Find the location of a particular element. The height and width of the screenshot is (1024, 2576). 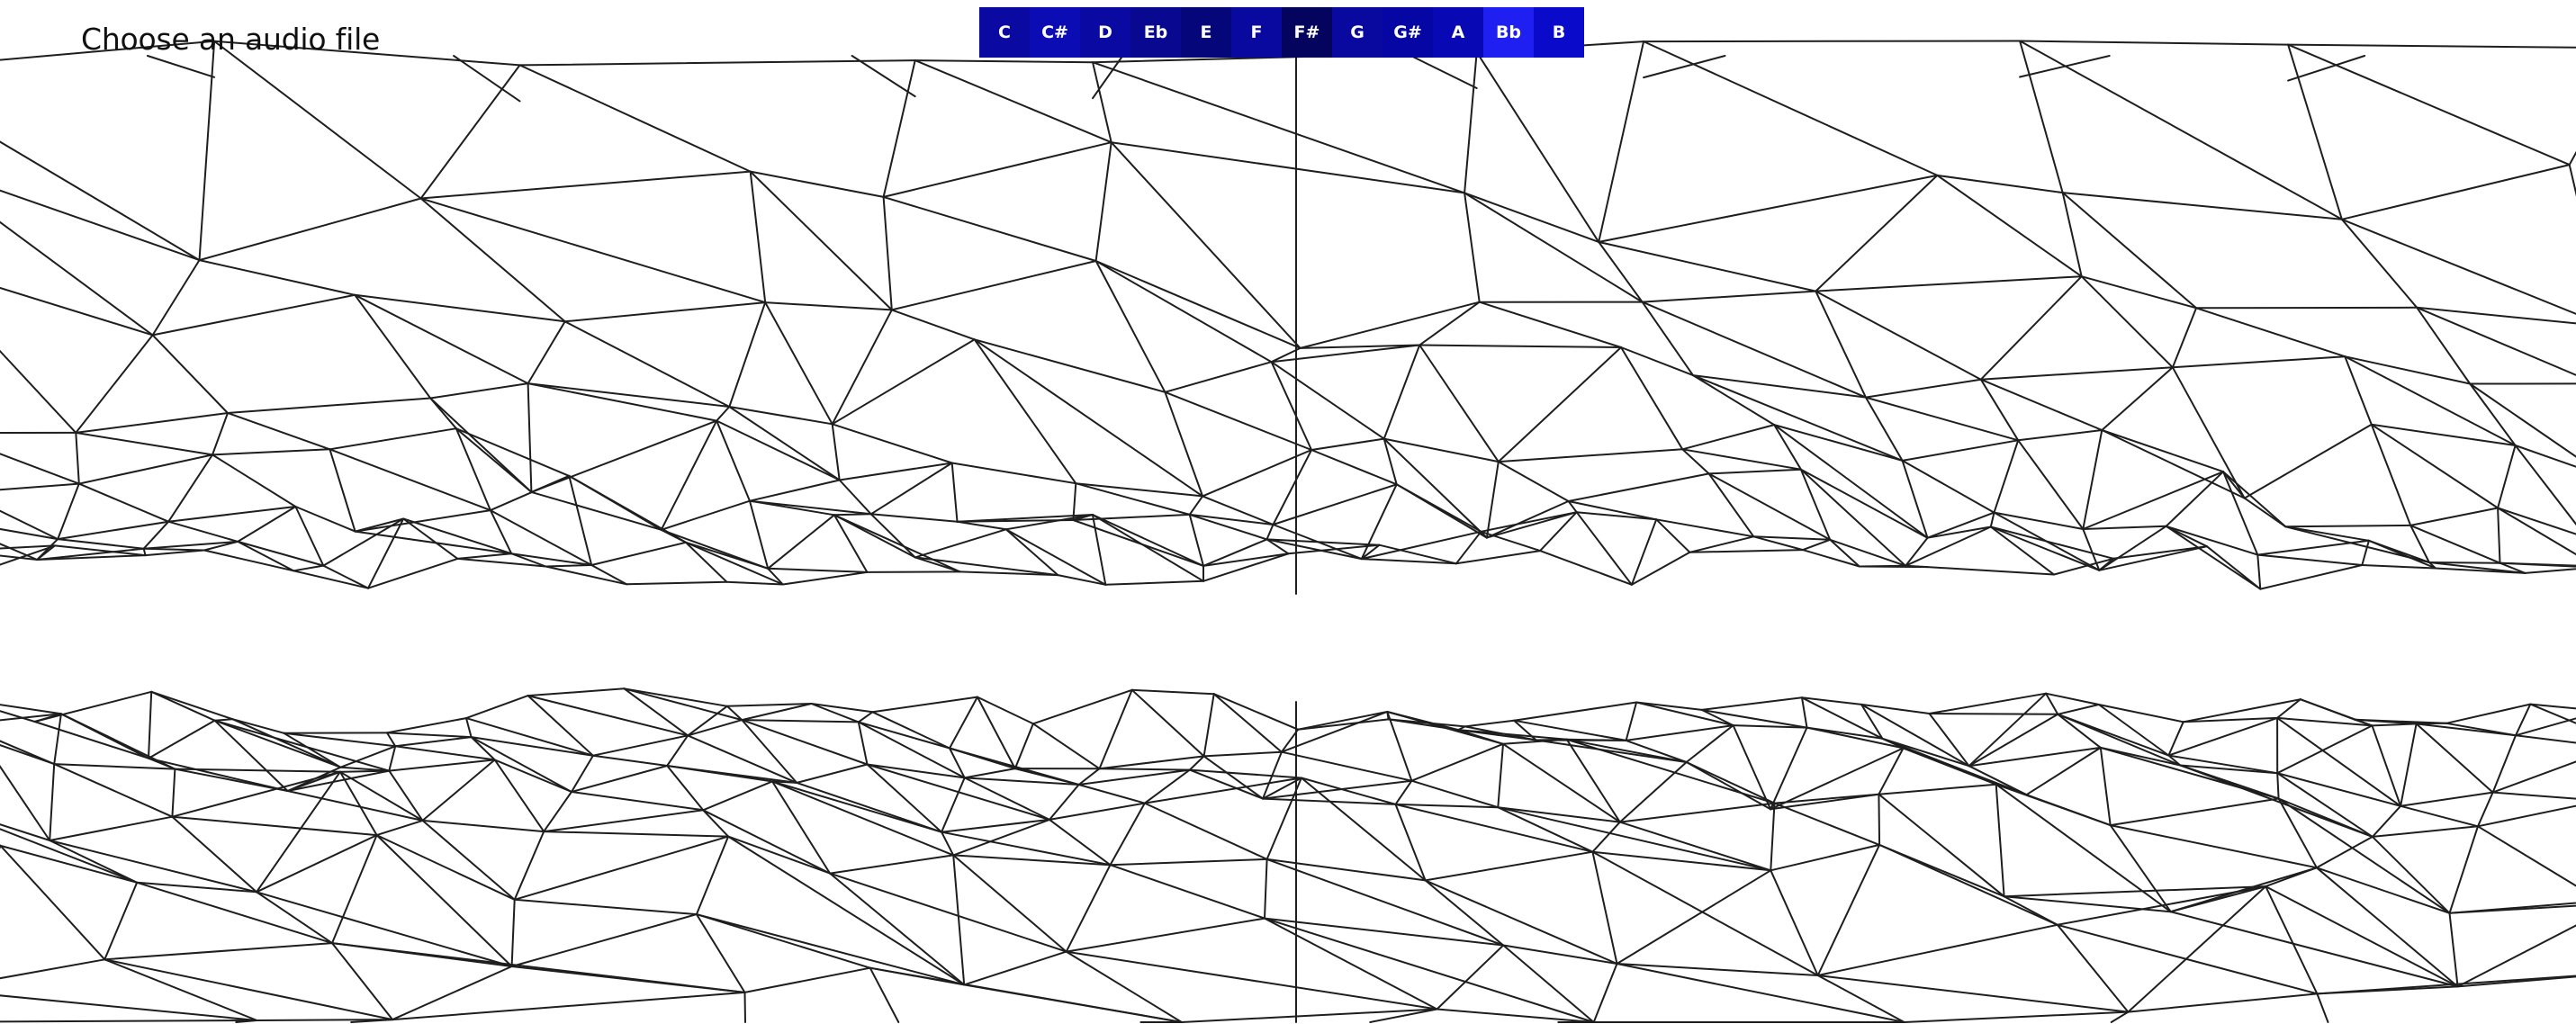

key-button-g: G is located at coordinates (1357, 32).